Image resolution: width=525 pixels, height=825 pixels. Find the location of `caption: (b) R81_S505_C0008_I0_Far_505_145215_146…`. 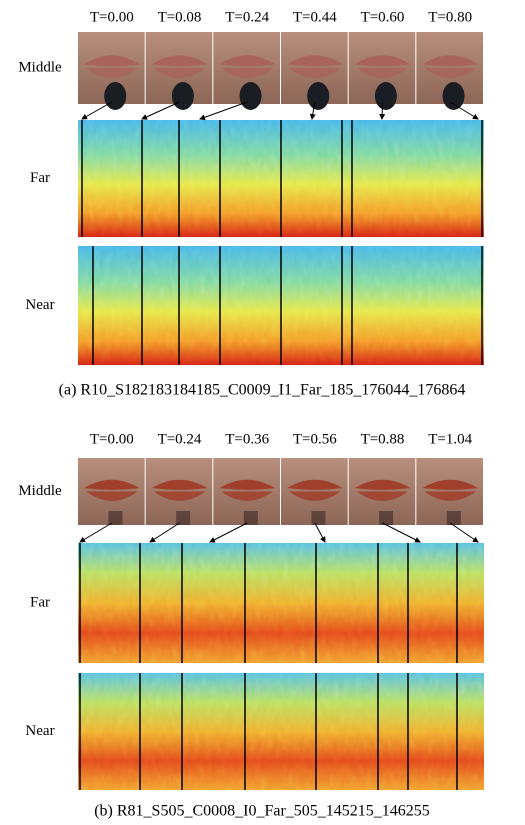

caption: (b) R81_S505_C0008_I0_Far_505_145215_146… is located at coordinates (262, 811).